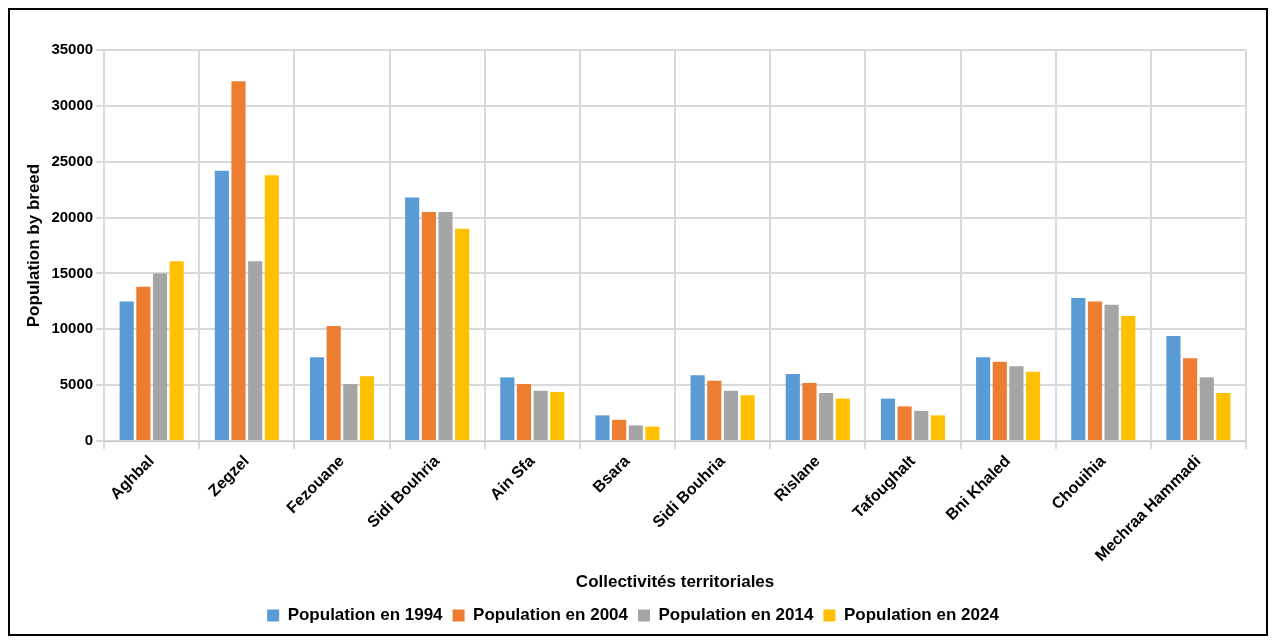  I want to click on legend-label: Population en 2004, so click(551, 615).